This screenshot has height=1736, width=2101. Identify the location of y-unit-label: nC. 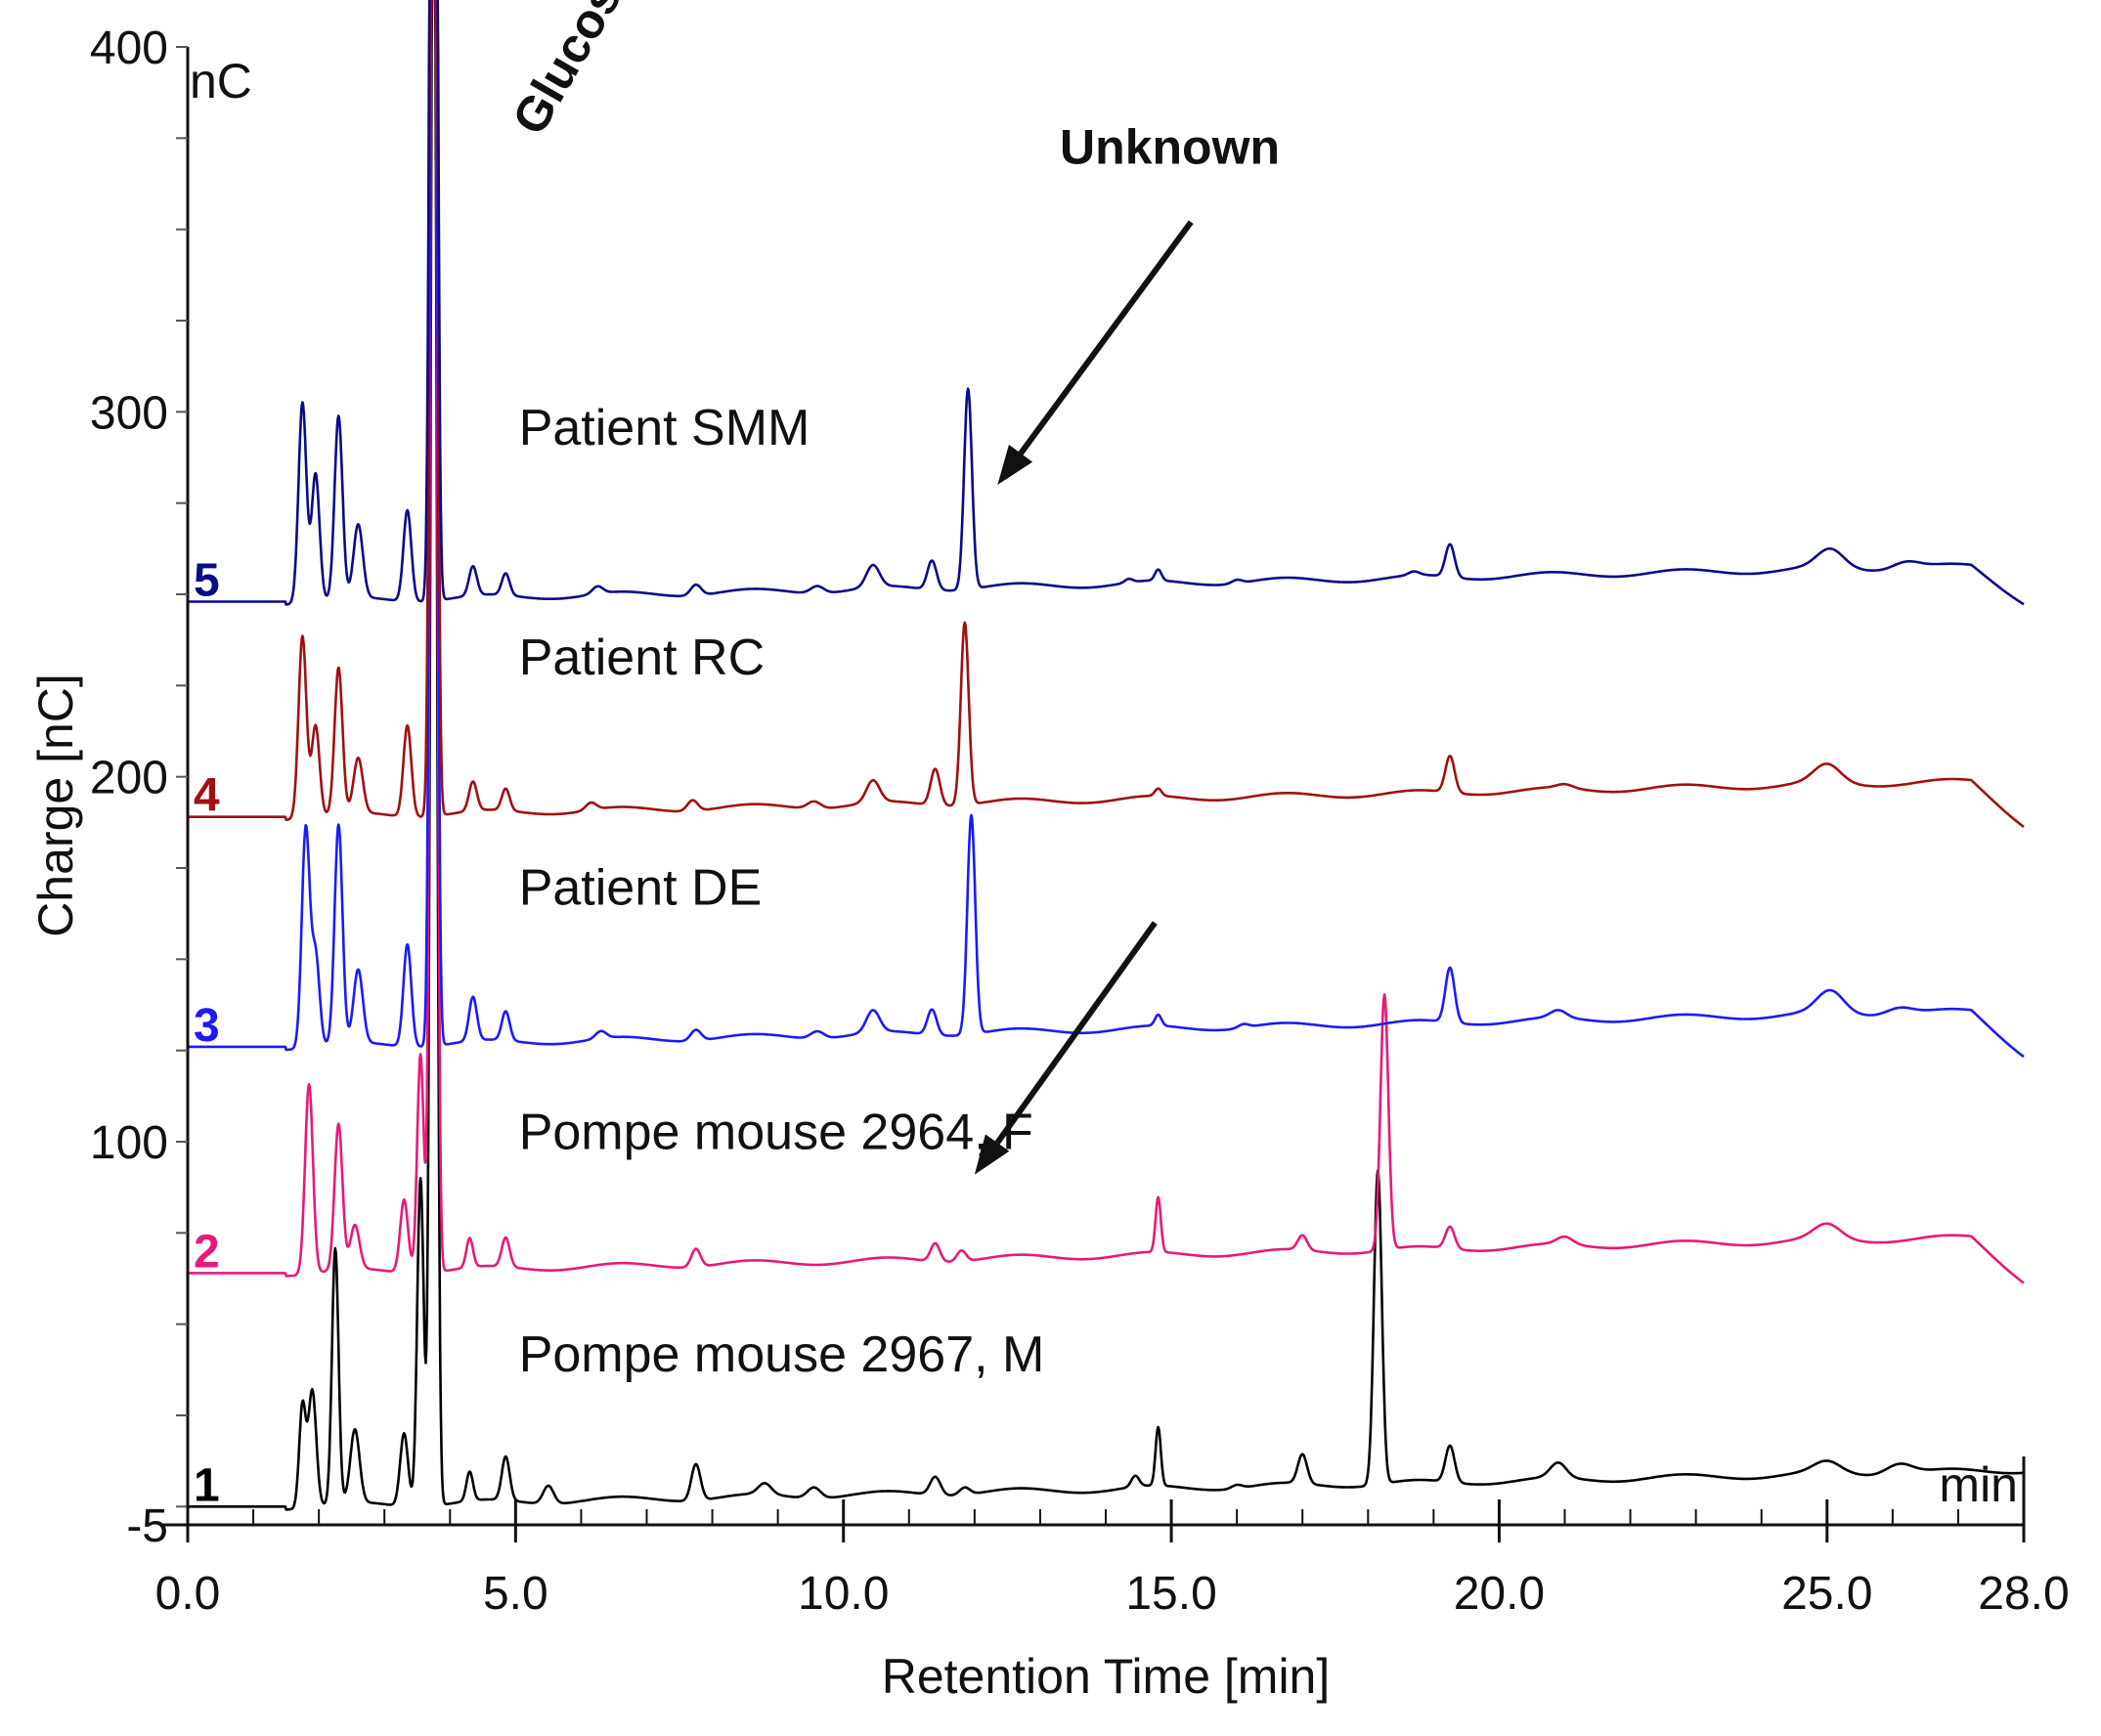
(221, 81).